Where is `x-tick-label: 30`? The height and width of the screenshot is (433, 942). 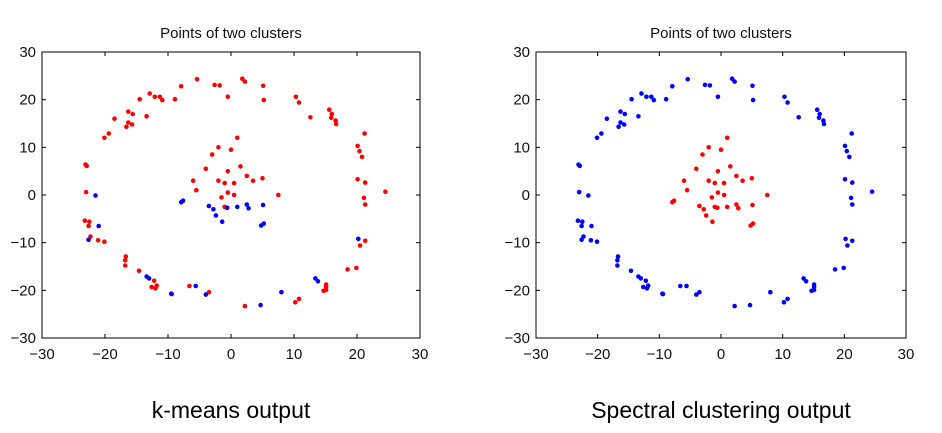
x-tick-label: 30 is located at coordinates (906, 354).